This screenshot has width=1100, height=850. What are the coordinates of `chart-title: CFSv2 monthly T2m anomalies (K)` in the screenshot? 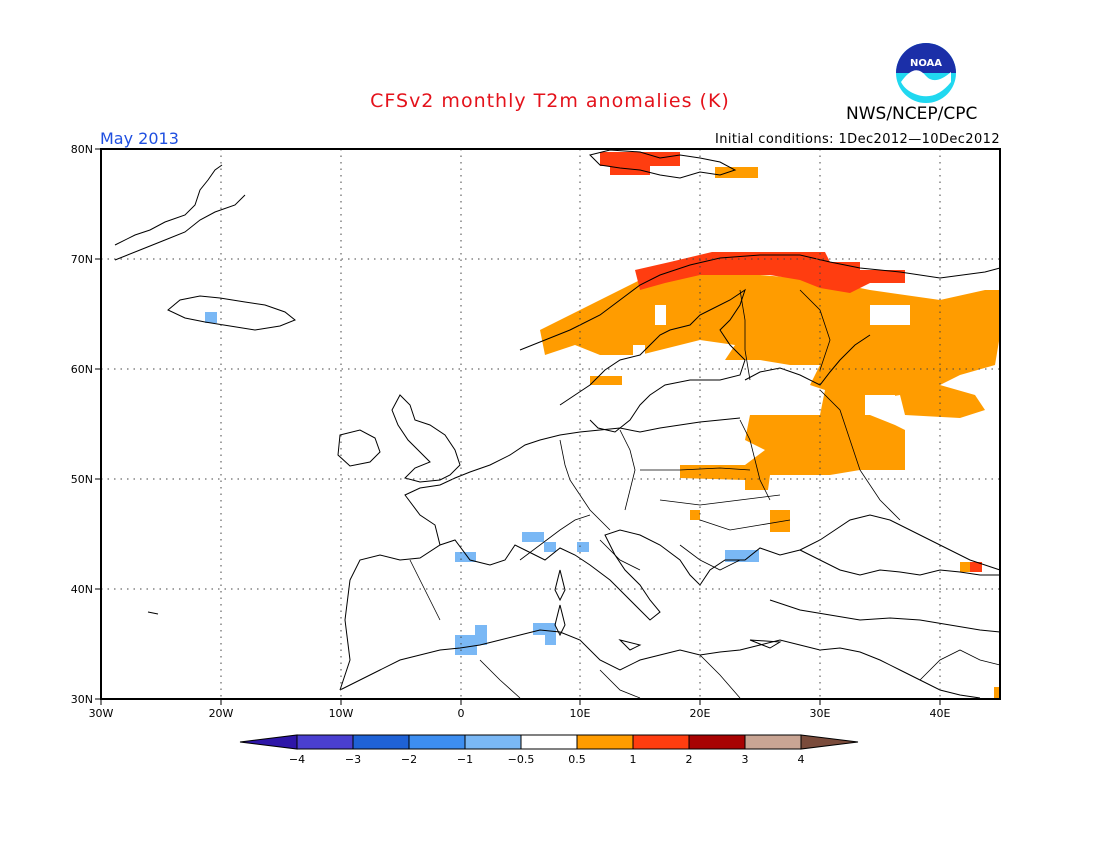 It's located at (550, 101).